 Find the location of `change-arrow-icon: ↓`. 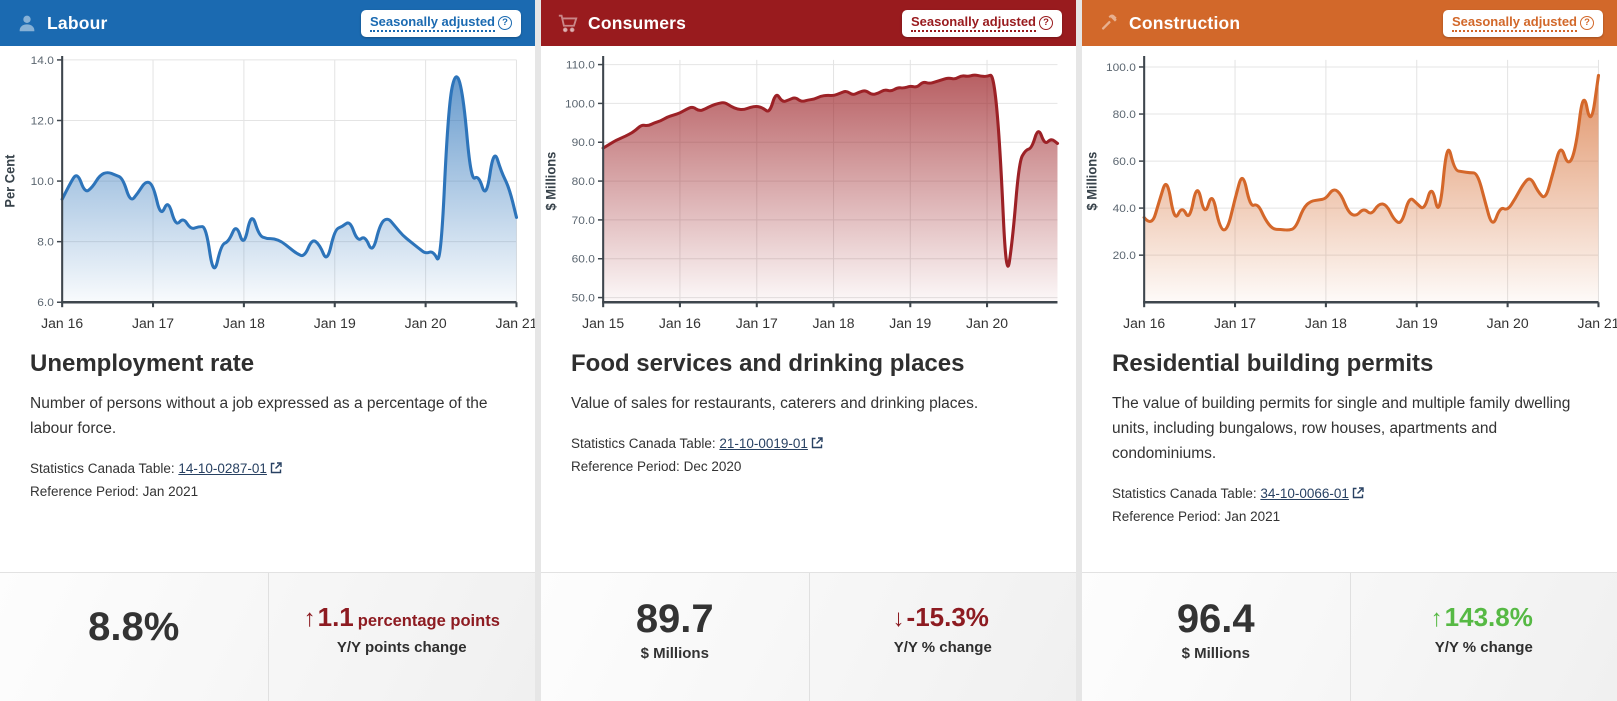

change-arrow-icon: ↓ is located at coordinates (898, 618).